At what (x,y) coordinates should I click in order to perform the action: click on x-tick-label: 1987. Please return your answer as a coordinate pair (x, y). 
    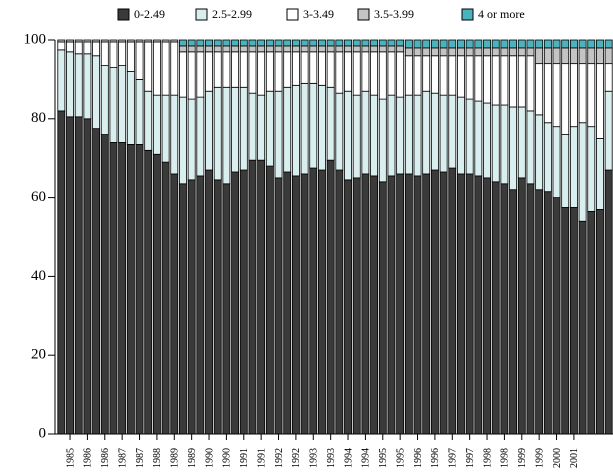
    Looking at the image, I should click on (122, 458).